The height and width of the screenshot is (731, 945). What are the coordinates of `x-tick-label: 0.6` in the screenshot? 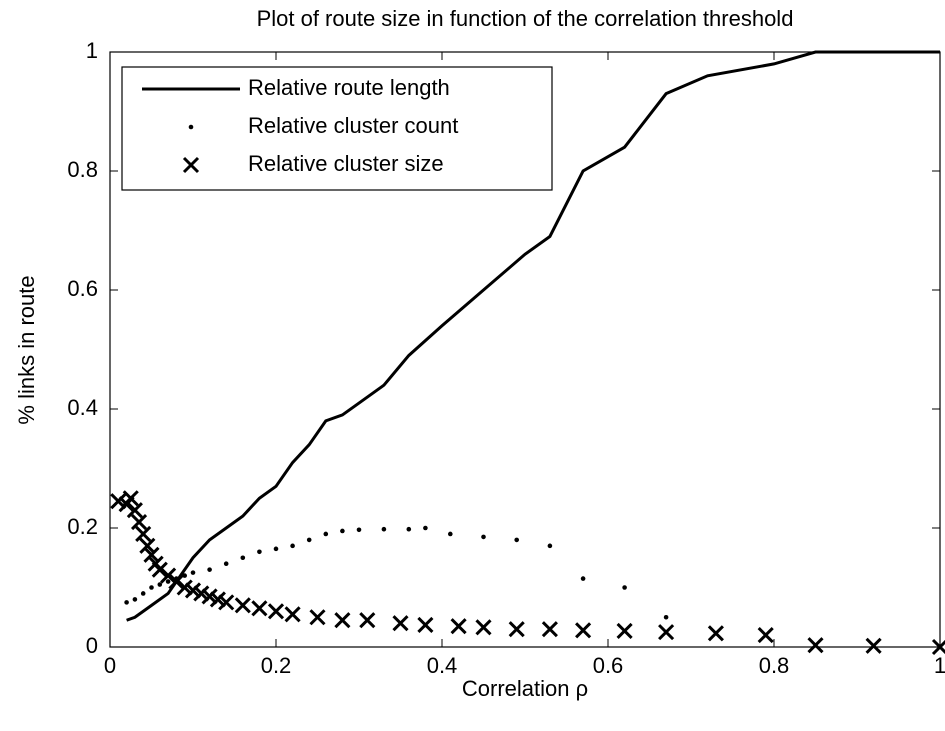 It's located at (608, 665).